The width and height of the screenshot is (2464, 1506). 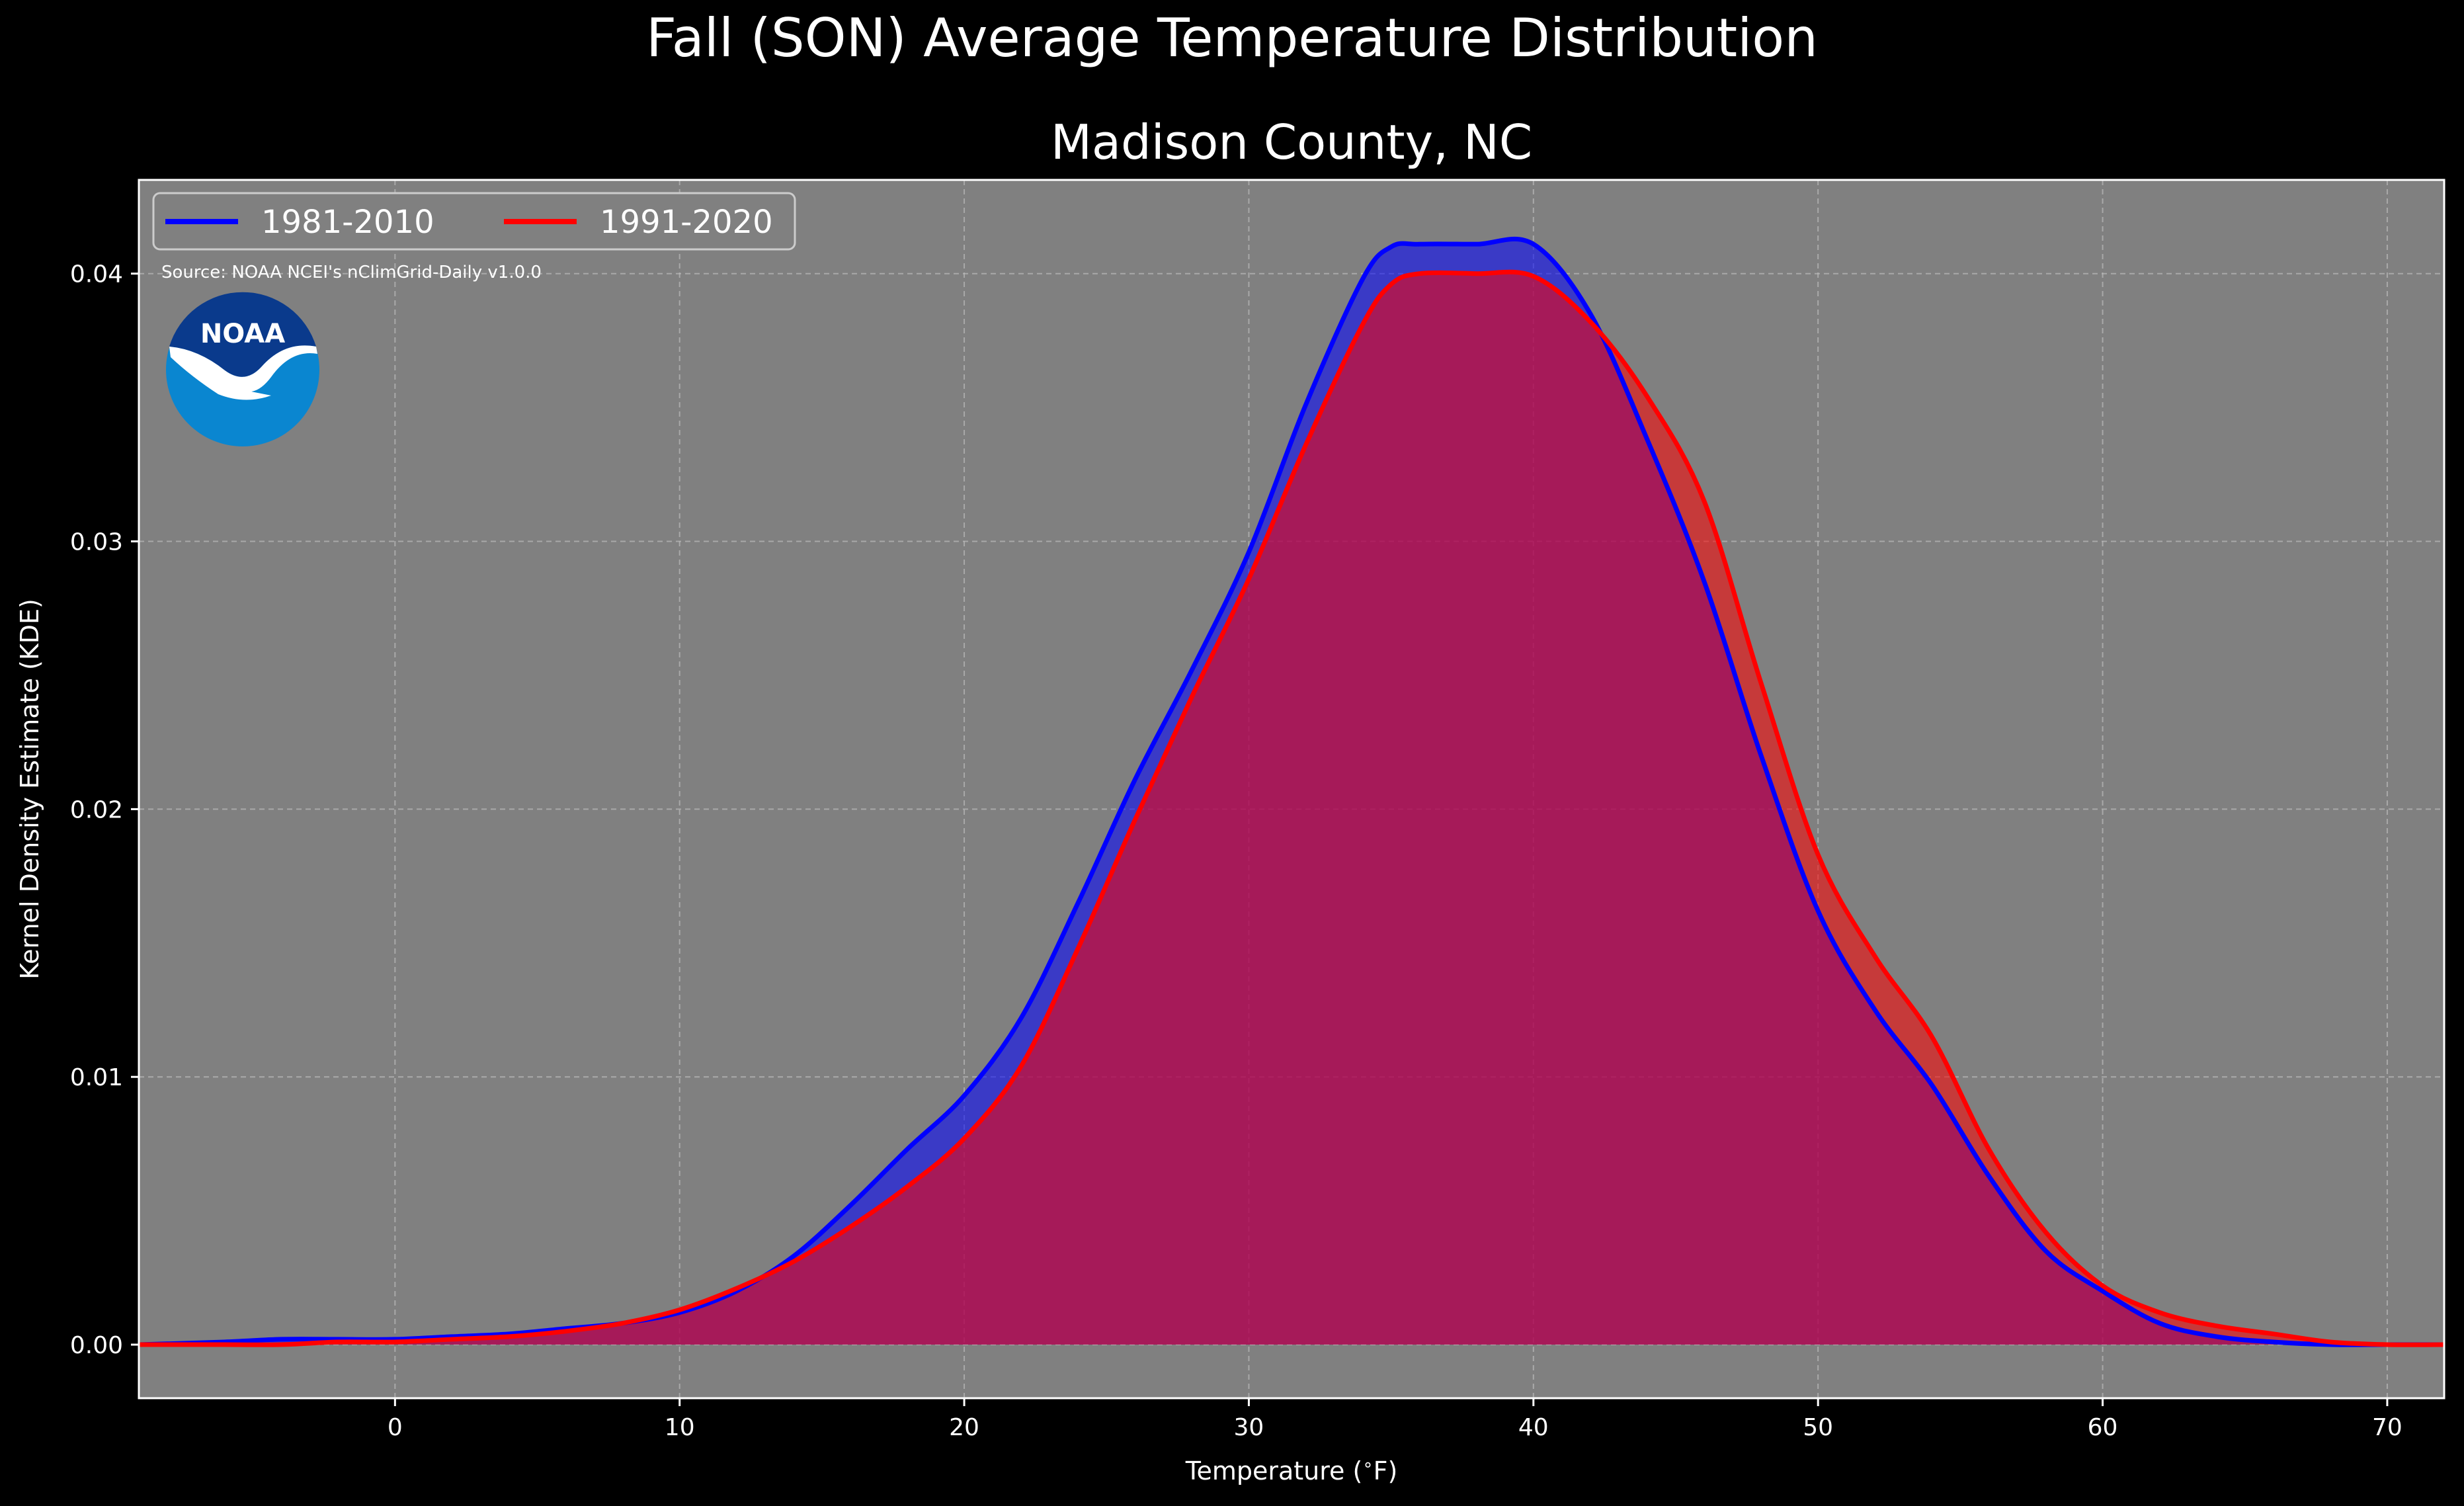 What do you see at coordinates (97, 809) in the screenshot?
I see `y-tick-label: 0.02` at bounding box center [97, 809].